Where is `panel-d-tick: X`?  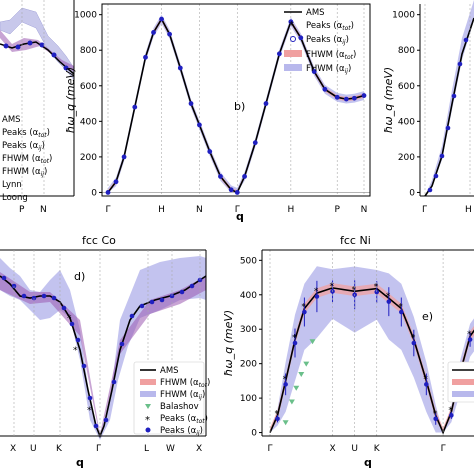 panel-d-tick: X is located at coordinates (199, 449).